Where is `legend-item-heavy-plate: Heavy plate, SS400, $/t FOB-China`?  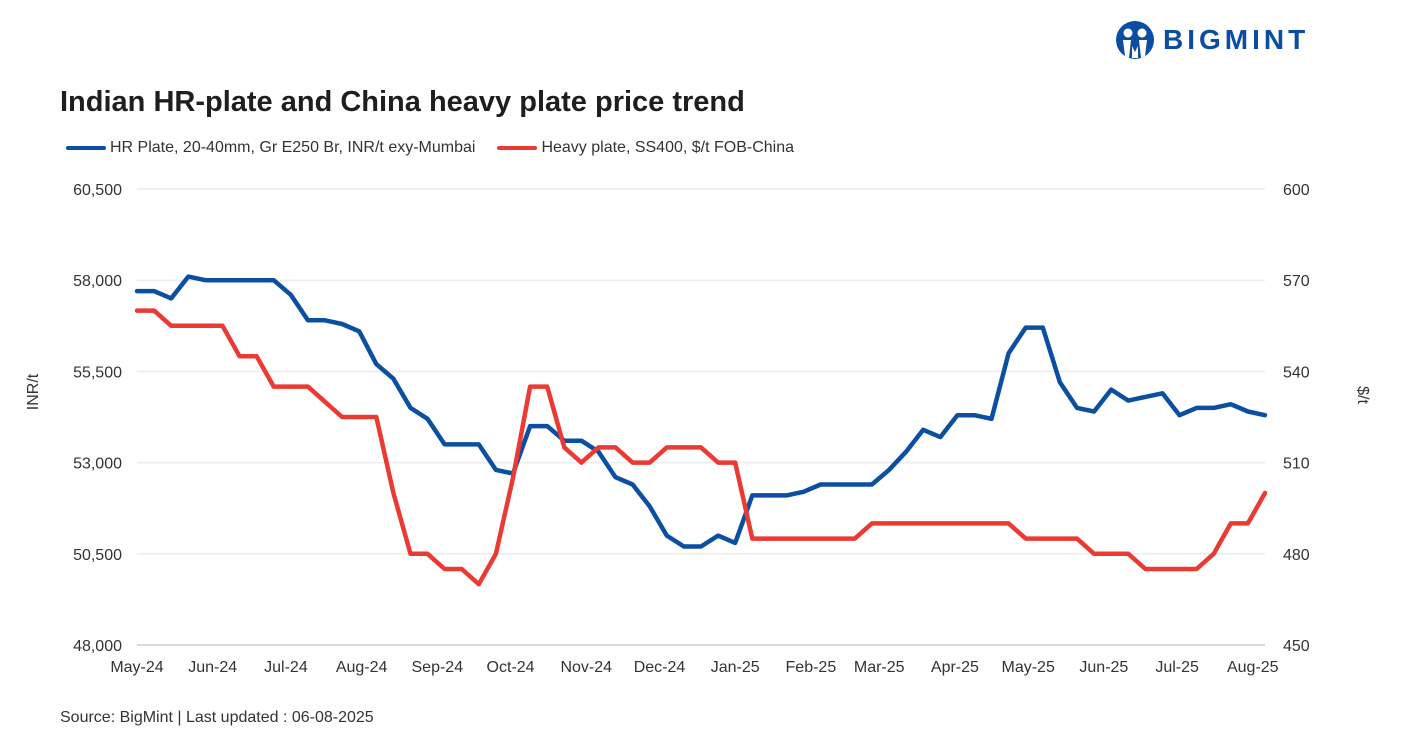
legend-item-heavy-plate: Heavy plate, SS400, $/t FOB-China is located at coordinates (645, 148).